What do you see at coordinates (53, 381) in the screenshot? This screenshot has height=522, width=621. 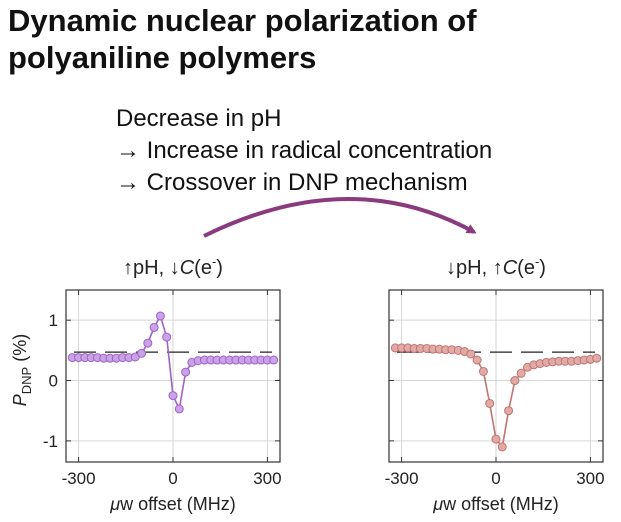 I see `y-tick-label: 0` at bounding box center [53, 381].